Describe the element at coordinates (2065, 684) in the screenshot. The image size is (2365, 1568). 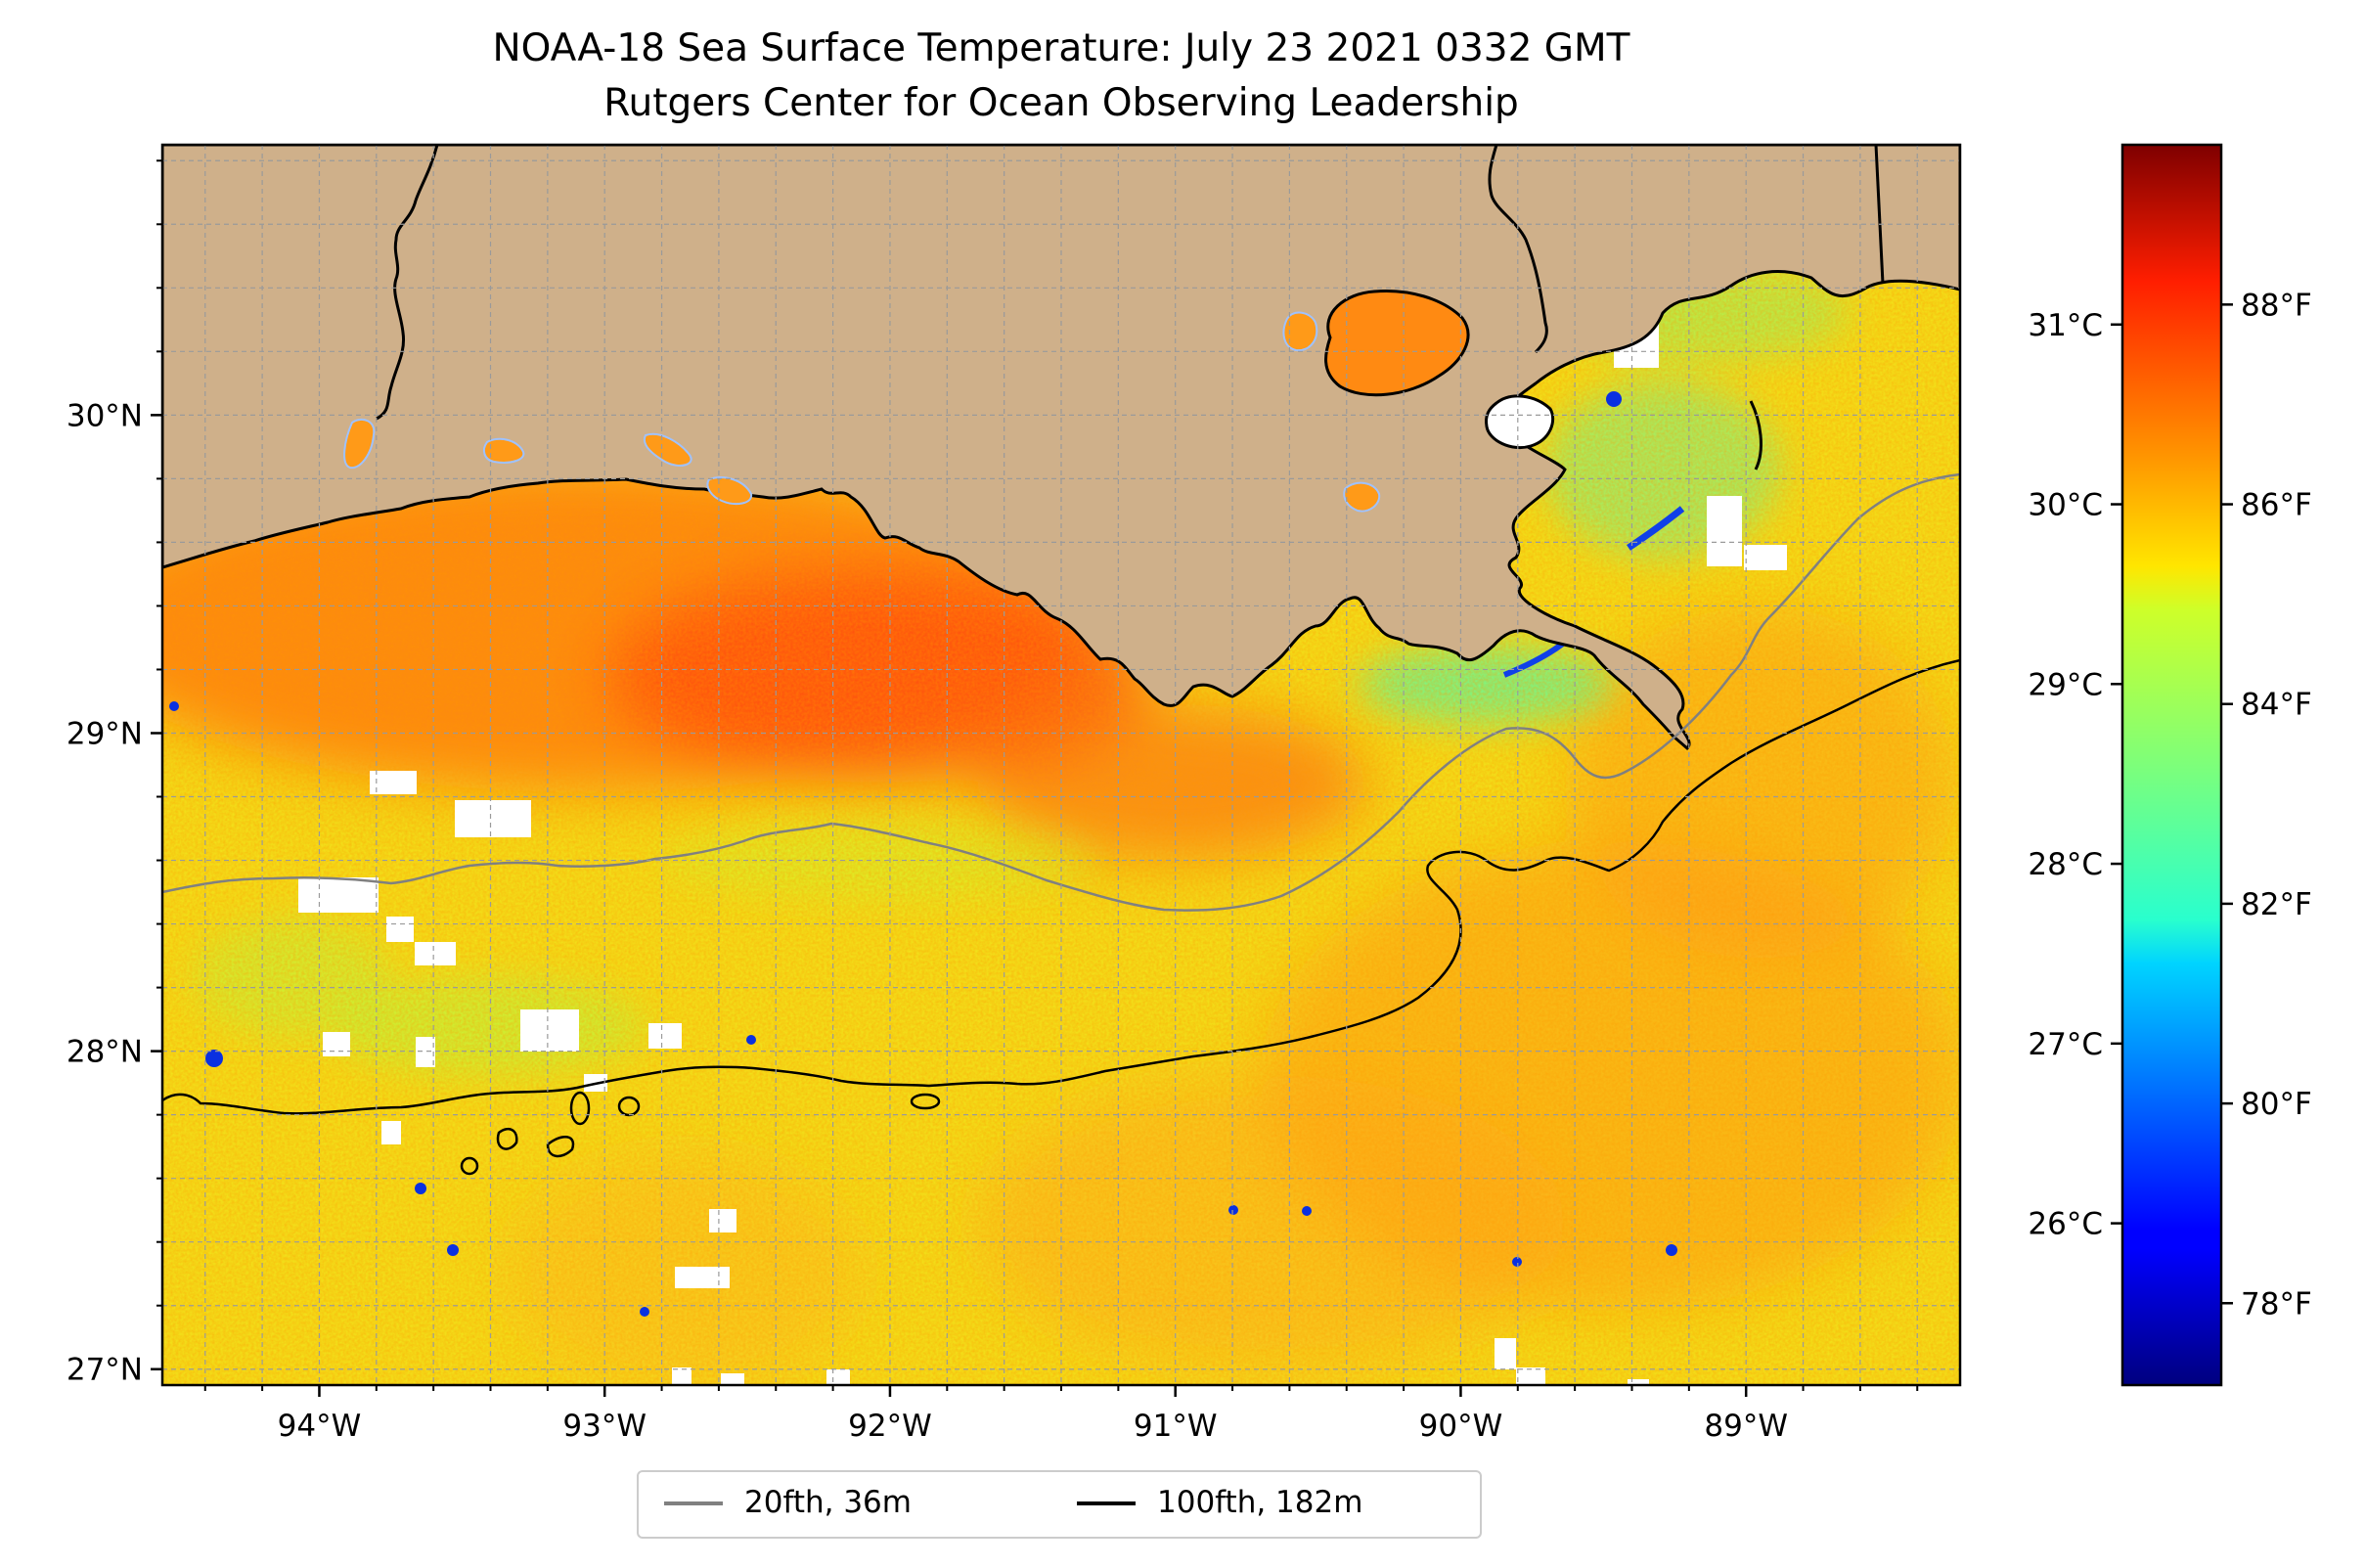
I see `celsius-tick-label: 29°C` at that location.